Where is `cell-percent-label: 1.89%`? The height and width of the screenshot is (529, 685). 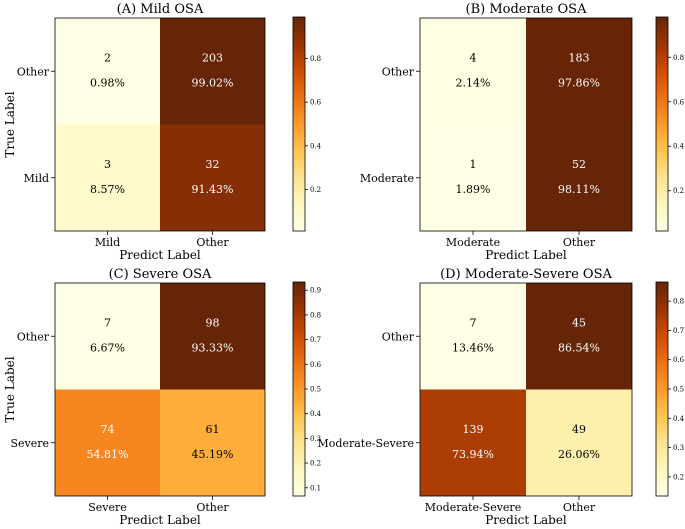 cell-percent-label: 1.89% is located at coordinates (473, 189).